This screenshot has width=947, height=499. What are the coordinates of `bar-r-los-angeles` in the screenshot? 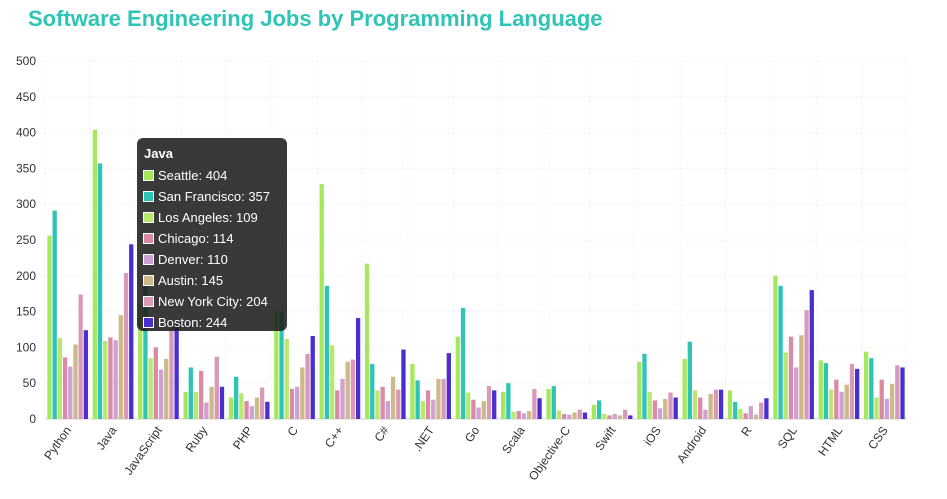 It's located at (740, 413).